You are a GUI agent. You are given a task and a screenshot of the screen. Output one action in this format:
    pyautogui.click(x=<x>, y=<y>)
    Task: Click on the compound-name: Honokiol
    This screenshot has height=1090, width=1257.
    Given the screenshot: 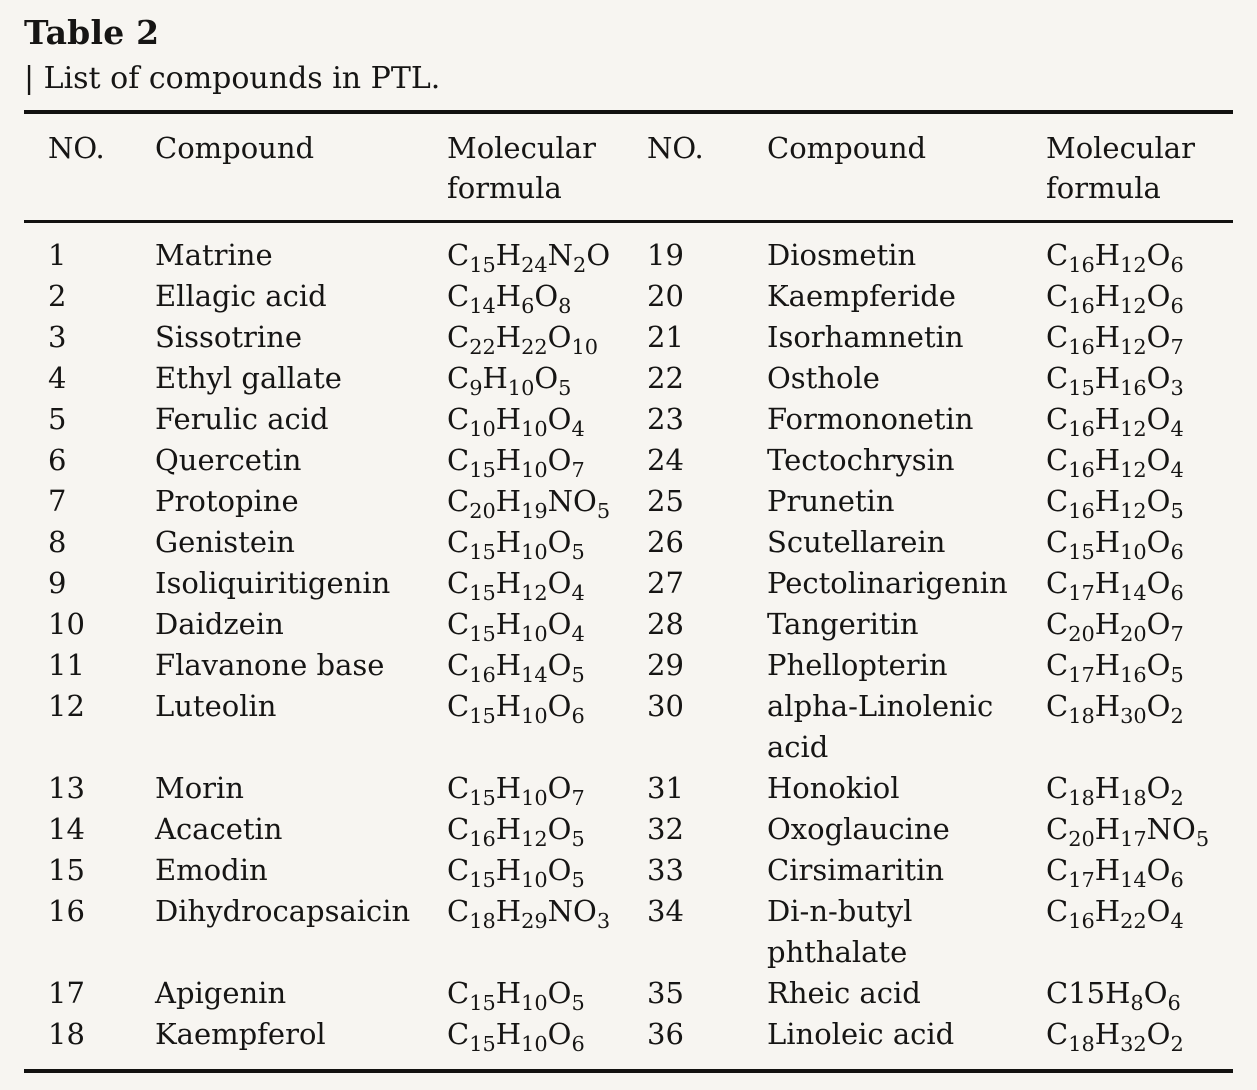 What is the action you would take?
    pyautogui.click(x=833, y=788)
    